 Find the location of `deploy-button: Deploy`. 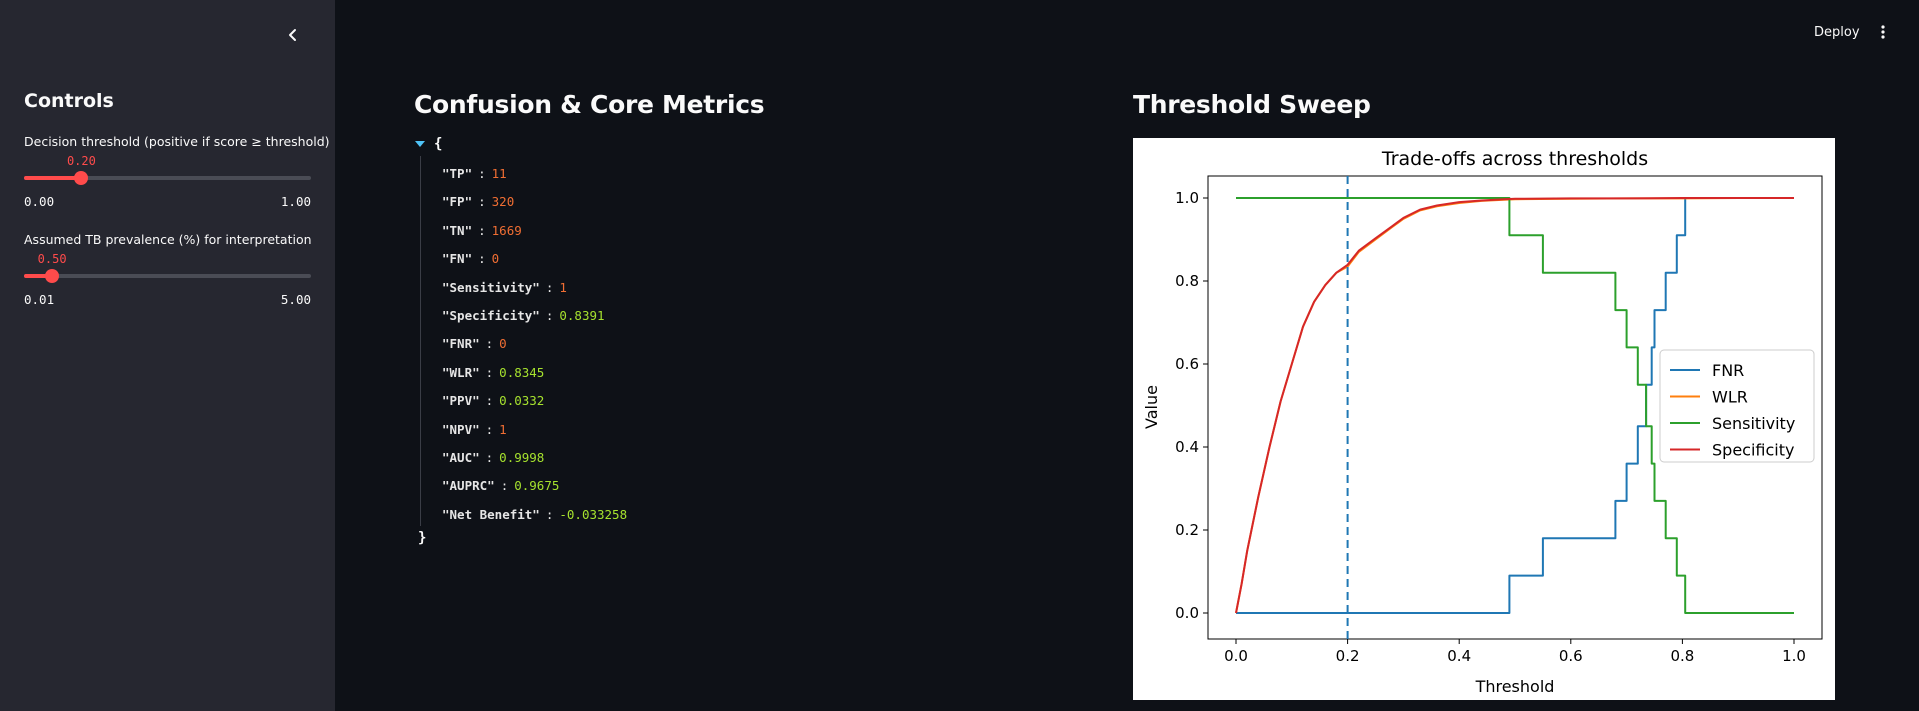

deploy-button: Deploy is located at coordinates (1837, 32).